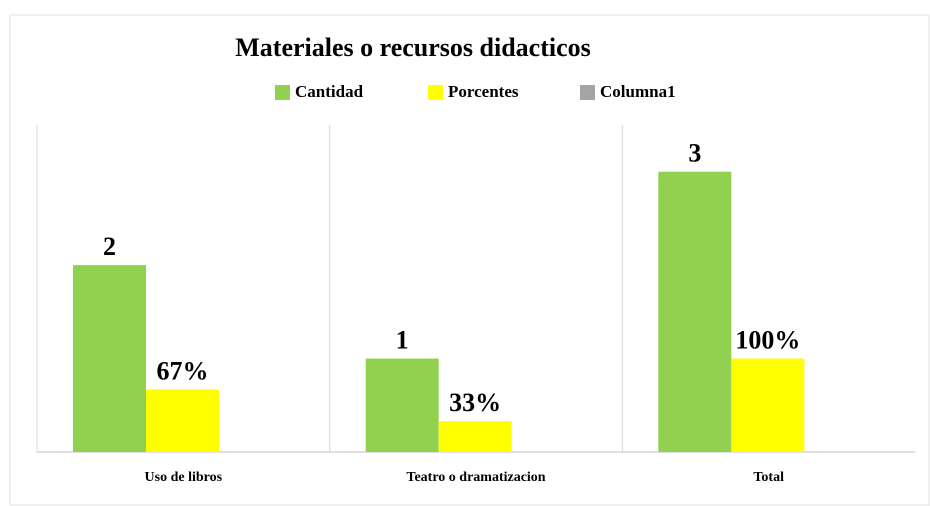 The height and width of the screenshot is (506, 930). What do you see at coordinates (768, 477) in the screenshot?
I see `x-tick-label: Total` at bounding box center [768, 477].